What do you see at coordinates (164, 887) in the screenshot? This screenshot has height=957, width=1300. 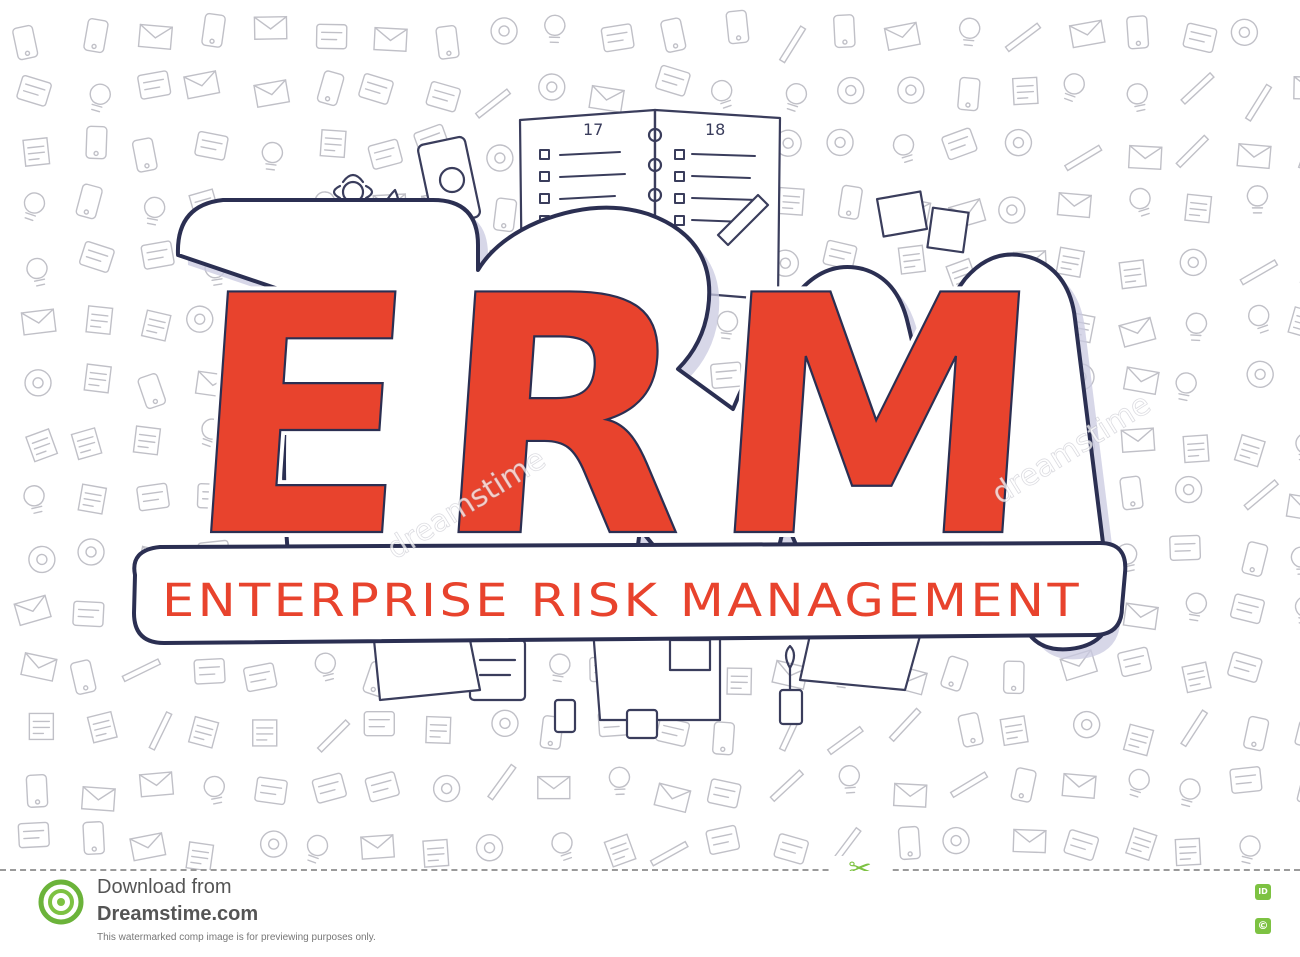 I see `download-from-label: Download from` at bounding box center [164, 887].